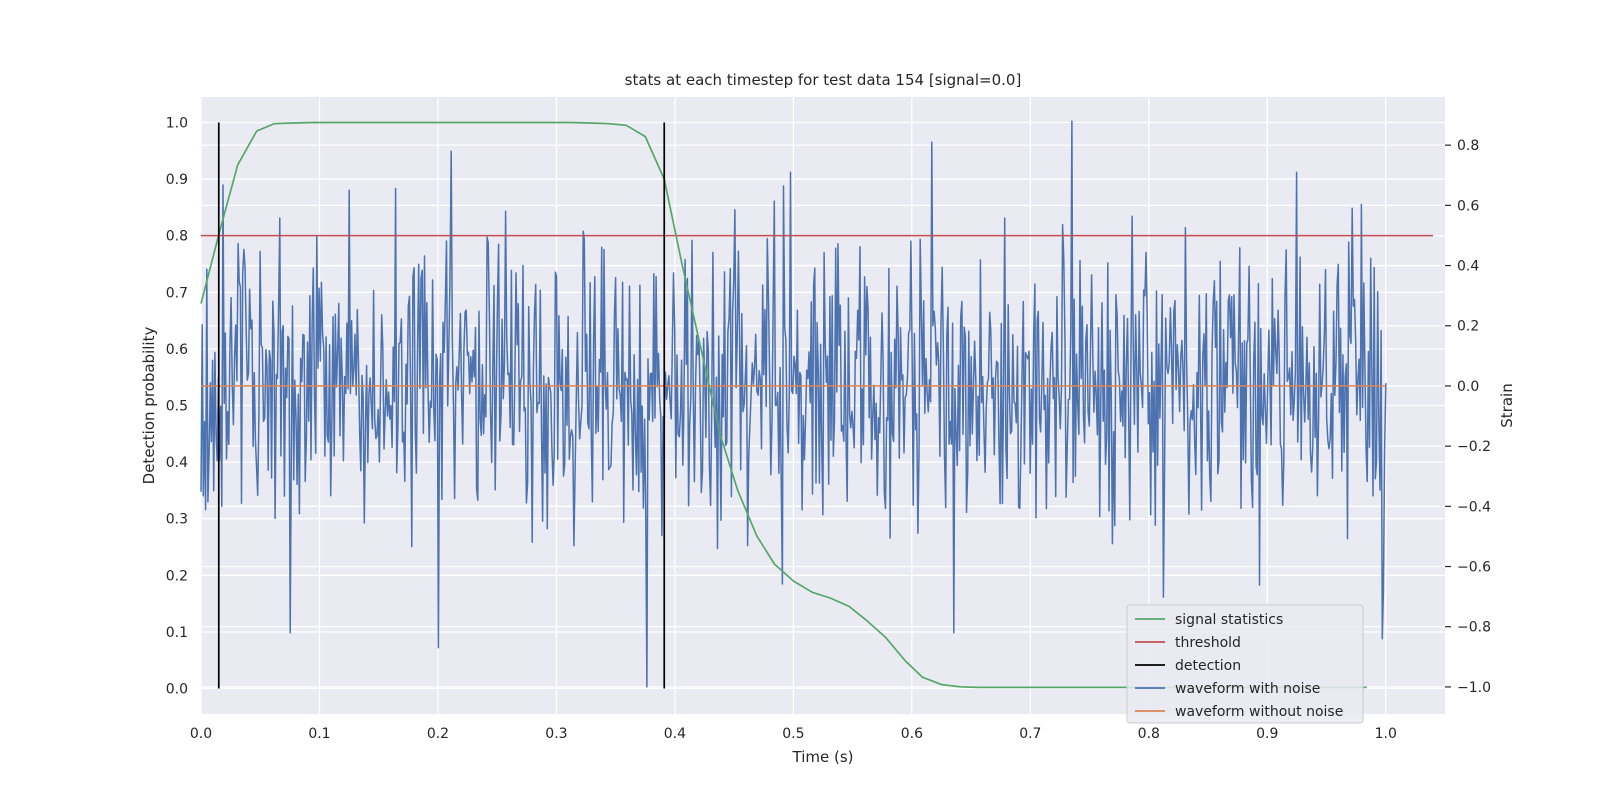 The width and height of the screenshot is (1600, 800). Describe the element at coordinates (556, 734) in the screenshot. I see `x-tick-label-3: 0.3` at that location.